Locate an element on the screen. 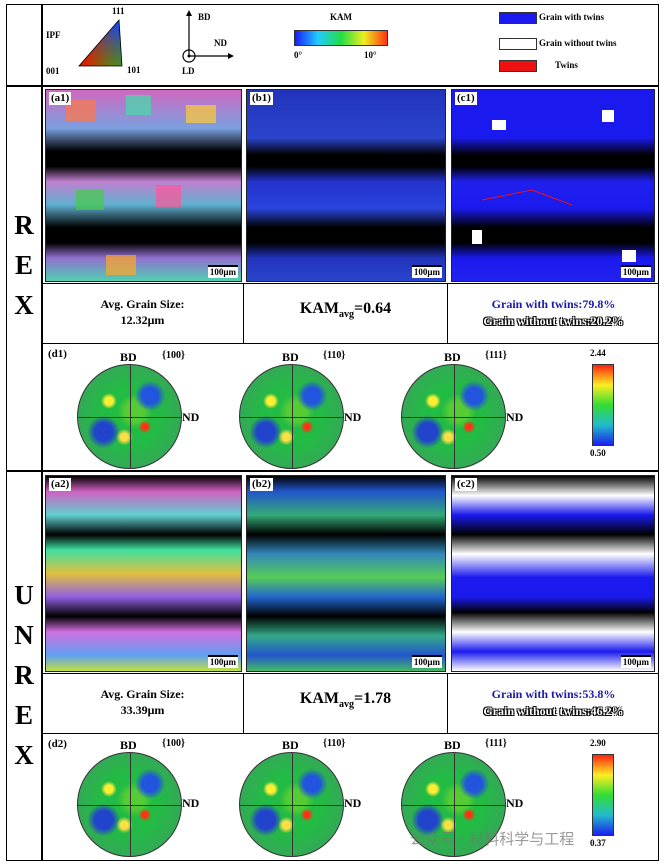  ipf-grains-icon is located at coordinates (141, 185).